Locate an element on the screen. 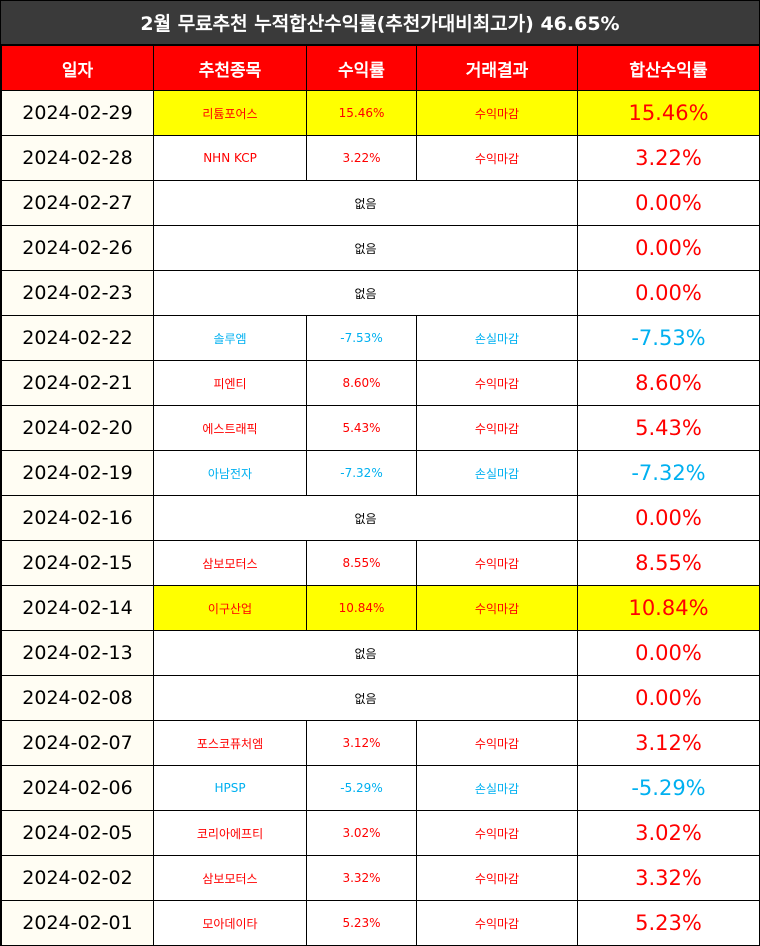 Image resolution: width=760 pixels, height=946 pixels. row-date: 2024-02-26 is located at coordinates (77, 248).